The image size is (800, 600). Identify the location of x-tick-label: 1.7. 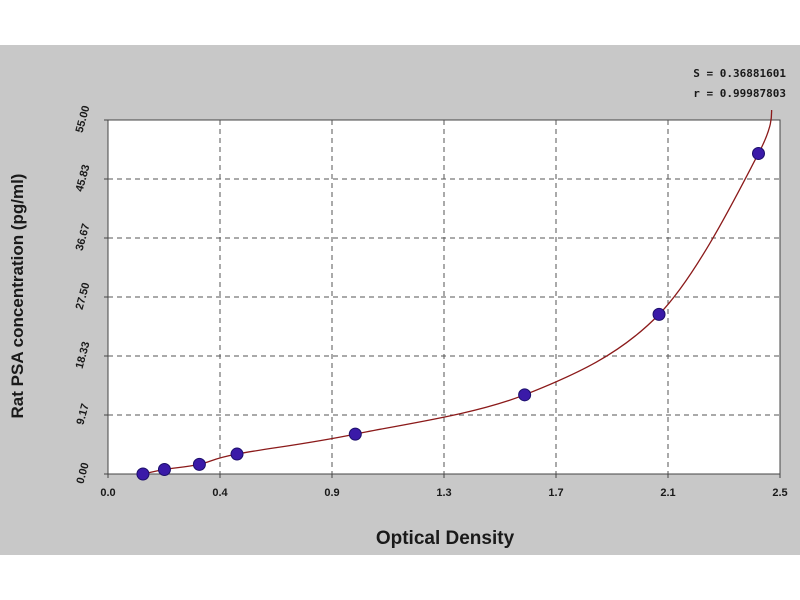
(555, 493).